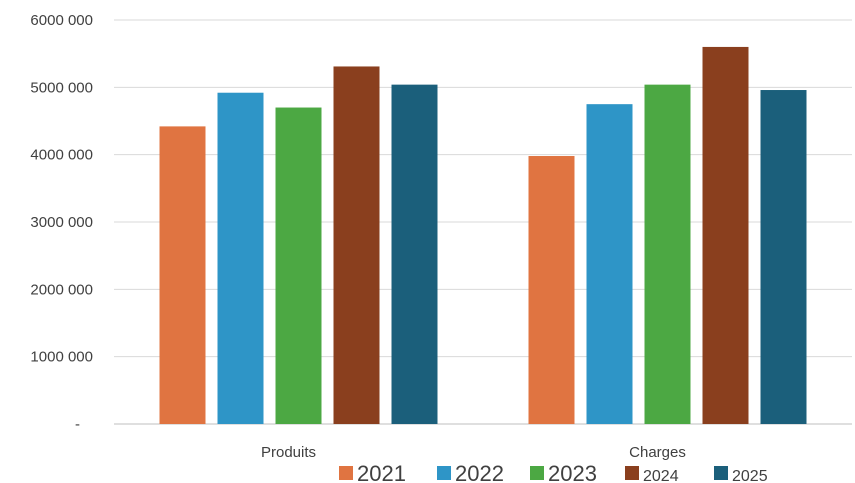 This screenshot has height=483, width=855. I want to click on legend-label: 2025, so click(750, 475).